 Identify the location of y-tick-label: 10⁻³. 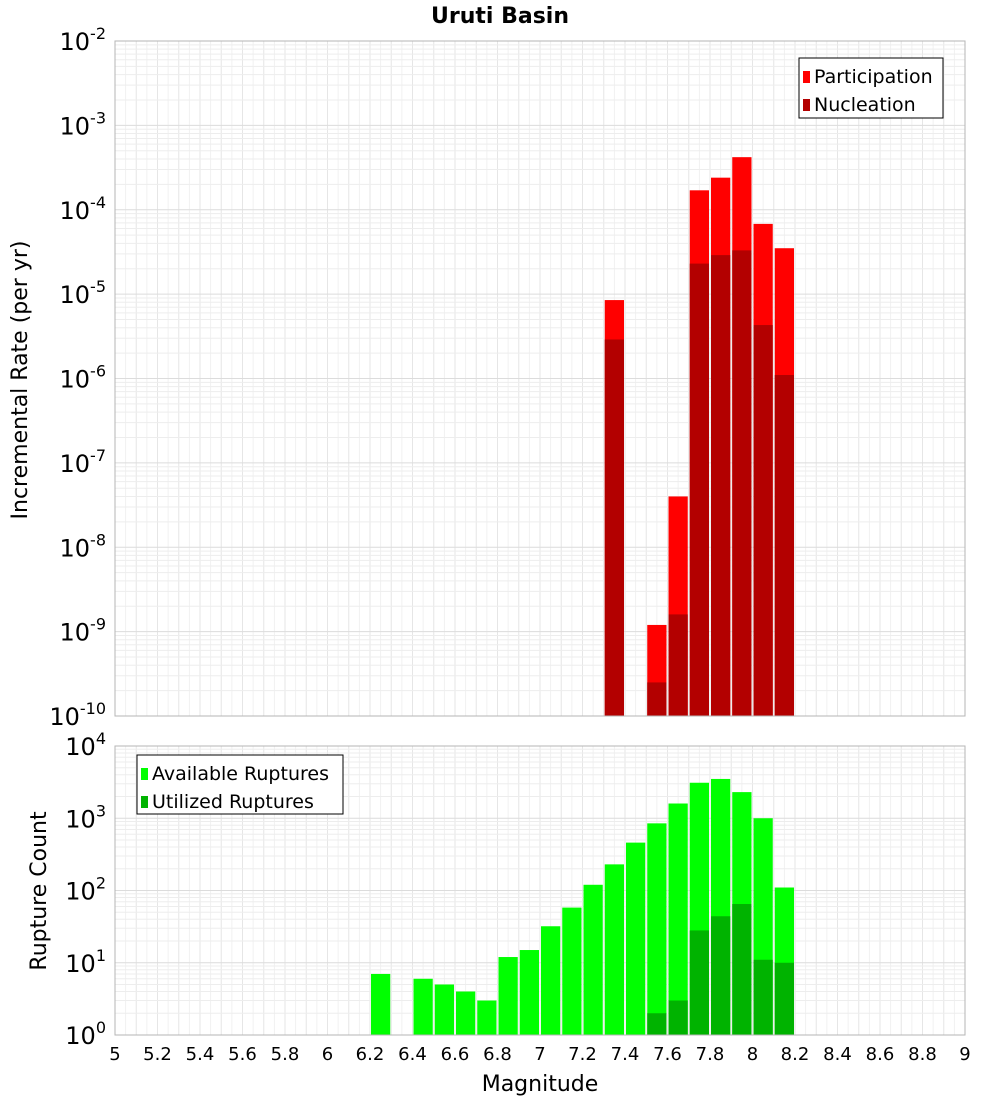
(83, 124).